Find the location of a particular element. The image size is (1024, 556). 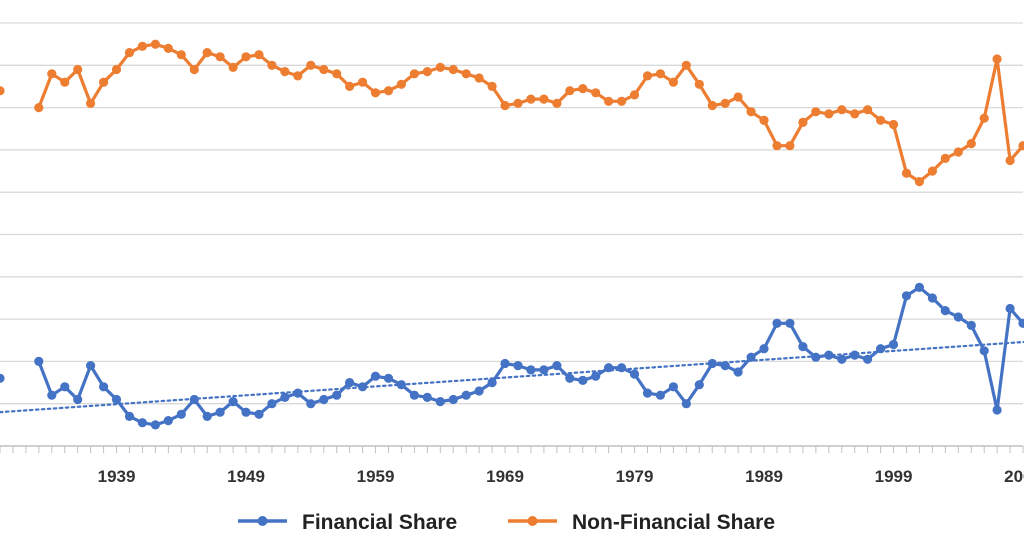

trendline is located at coordinates (512, 377).